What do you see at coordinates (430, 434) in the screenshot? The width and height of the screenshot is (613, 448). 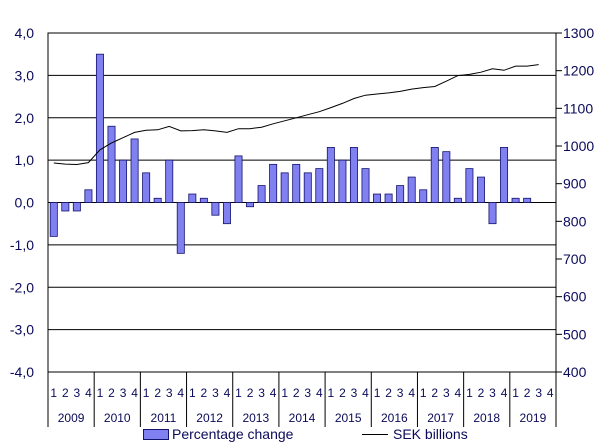 I see `legend-label-line: SEK billions` at bounding box center [430, 434].